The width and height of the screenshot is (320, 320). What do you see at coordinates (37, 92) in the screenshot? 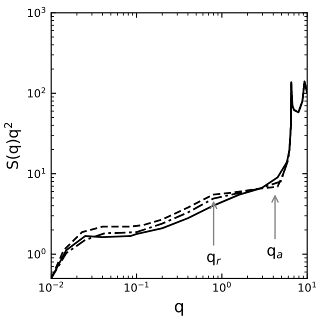
I see `y-tick-label: 10$^{2}$` at bounding box center [37, 92].